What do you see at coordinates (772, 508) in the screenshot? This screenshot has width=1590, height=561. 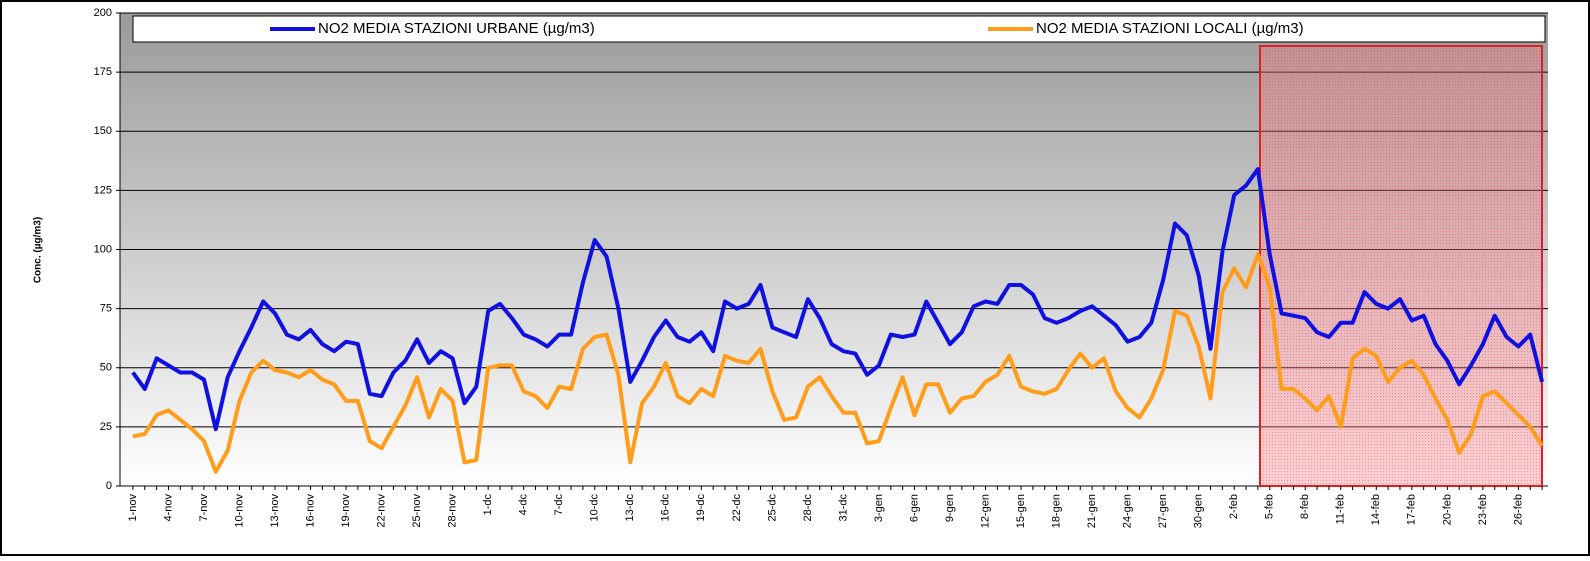 I see `x-tick-label: 25-dc` at bounding box center [772, 508].